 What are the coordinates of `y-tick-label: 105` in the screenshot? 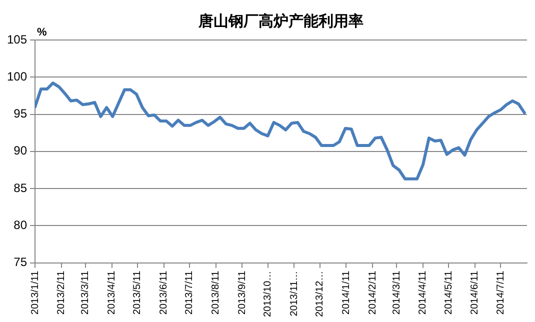 It's located at (17, 39).